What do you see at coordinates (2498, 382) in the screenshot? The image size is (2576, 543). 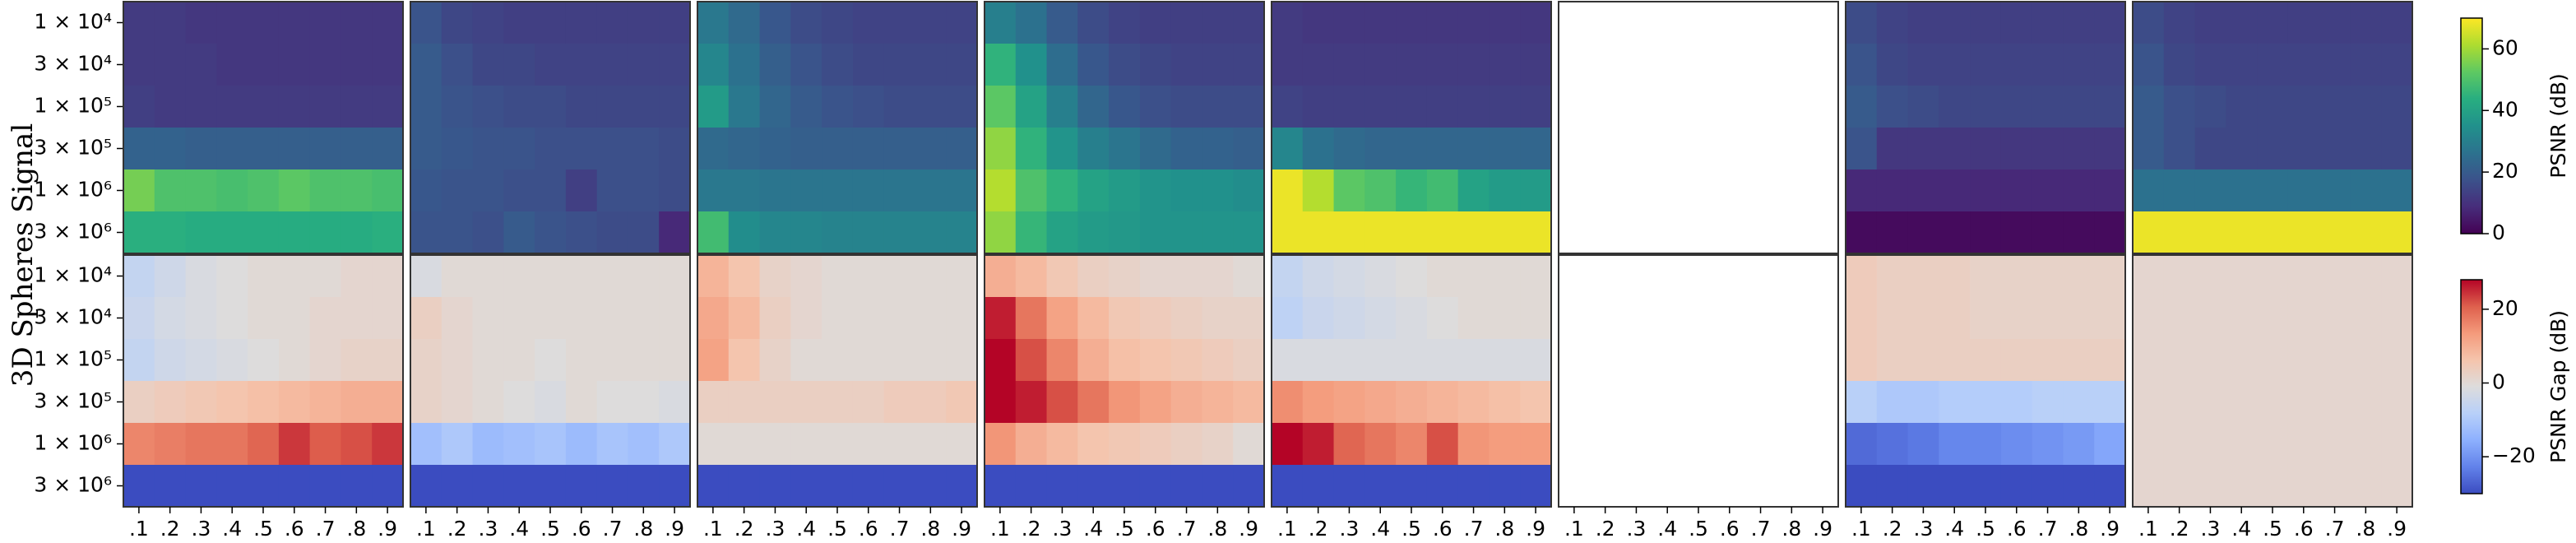 I see `colorbar-tick-label: 0` at bounding box center [2498, 382].